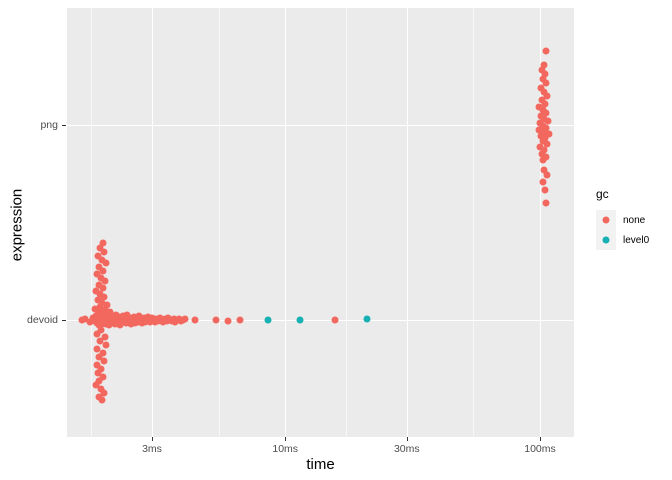 The width and height of the screenshot is (672, 480). I want to click on x-axis-title: time, so click(320, 464).